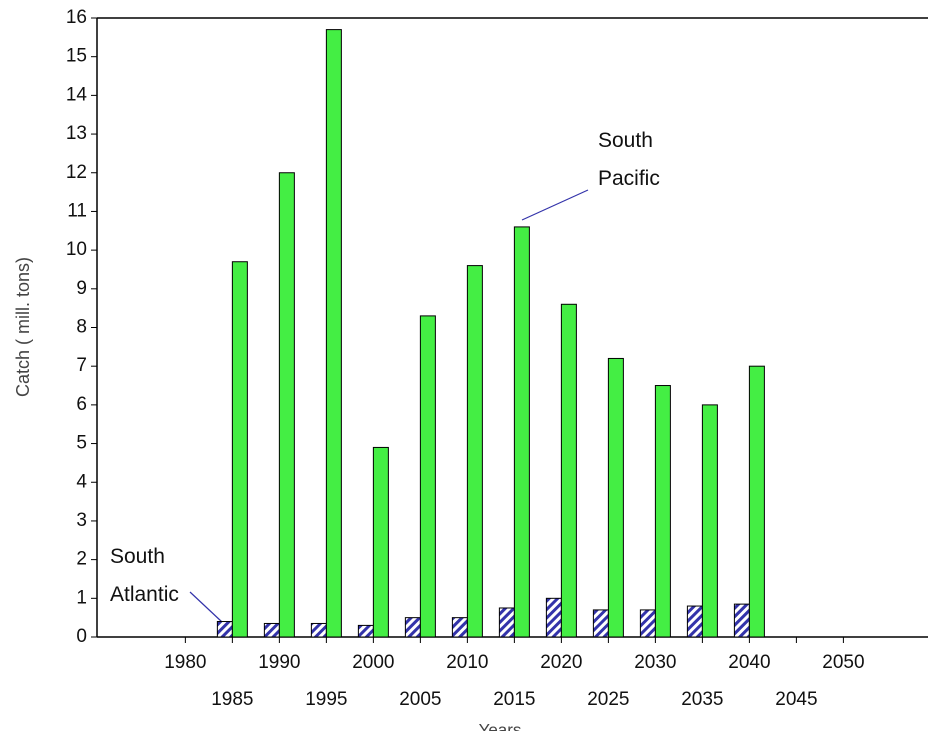 The height and width of the screenshot is (731, 928). What do you see at coordinates (655, 662) in the screenshot?
I see `x-tick-label: 2030` at bounding box center [655, 662].